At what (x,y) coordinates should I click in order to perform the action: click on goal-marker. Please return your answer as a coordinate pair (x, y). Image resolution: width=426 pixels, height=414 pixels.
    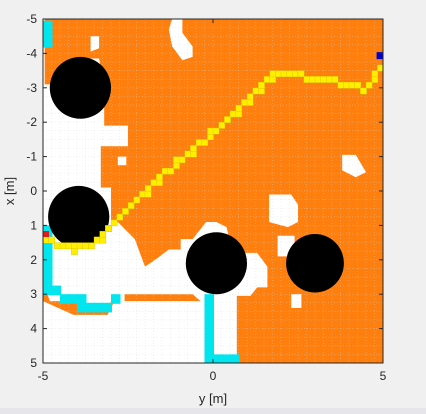
    Looking at the image, I should click on (379, 56).